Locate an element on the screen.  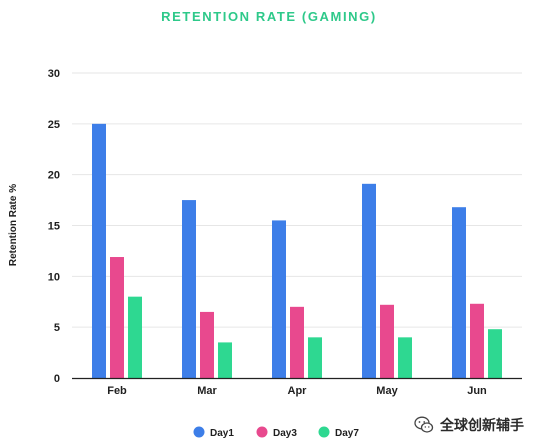
chart-title: RETENTION RATE (GAMING) is located at coordinates (269, 16).